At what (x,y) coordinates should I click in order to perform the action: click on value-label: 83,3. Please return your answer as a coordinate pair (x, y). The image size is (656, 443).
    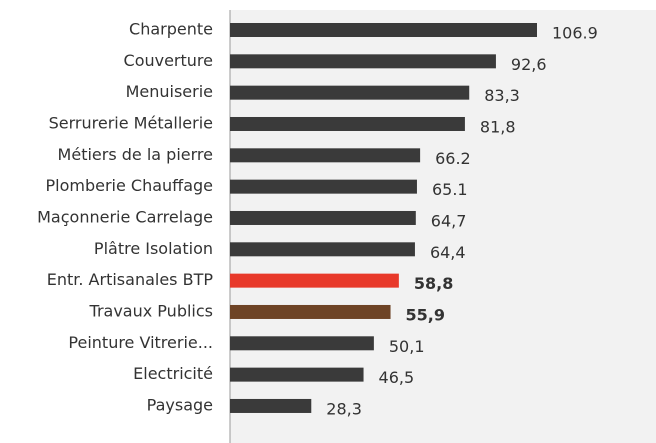
    Looking at the image, I should click on (502, 95).